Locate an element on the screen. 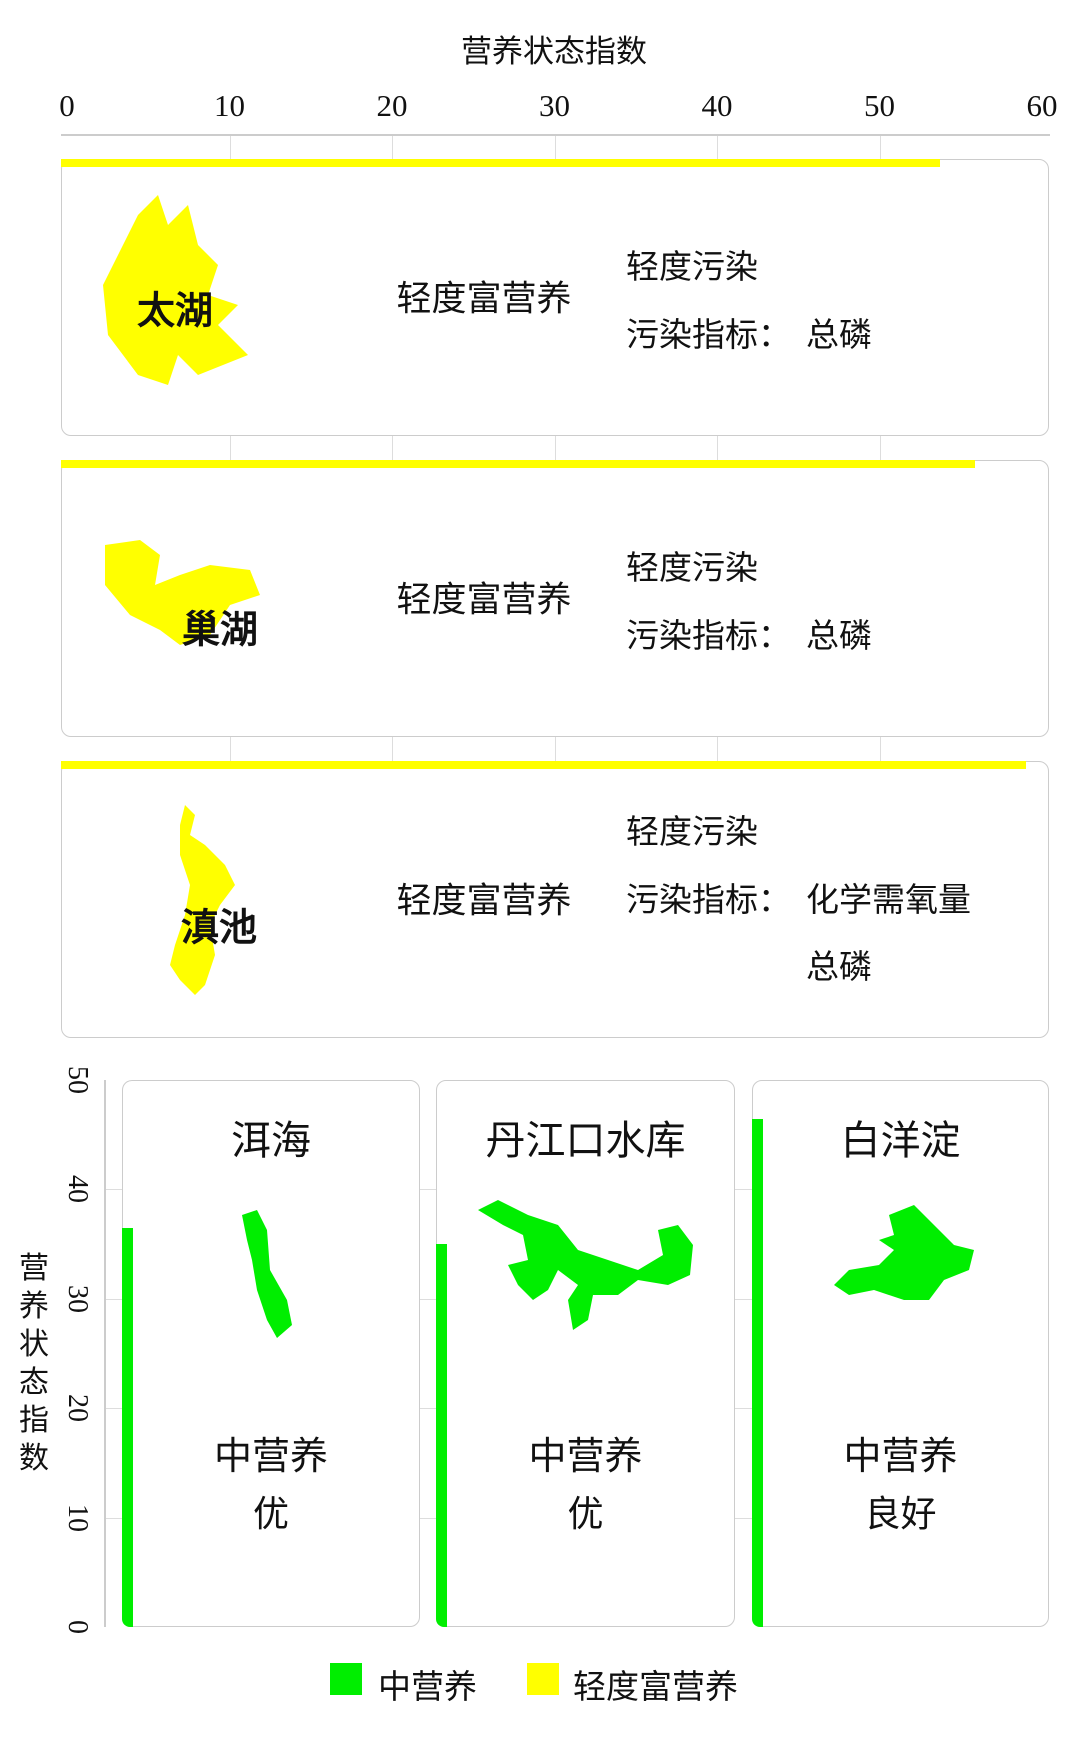 The height and width of the screenshot is (1752, 1080). lake-name: 巢湖 is located at coordinates (220, 629).